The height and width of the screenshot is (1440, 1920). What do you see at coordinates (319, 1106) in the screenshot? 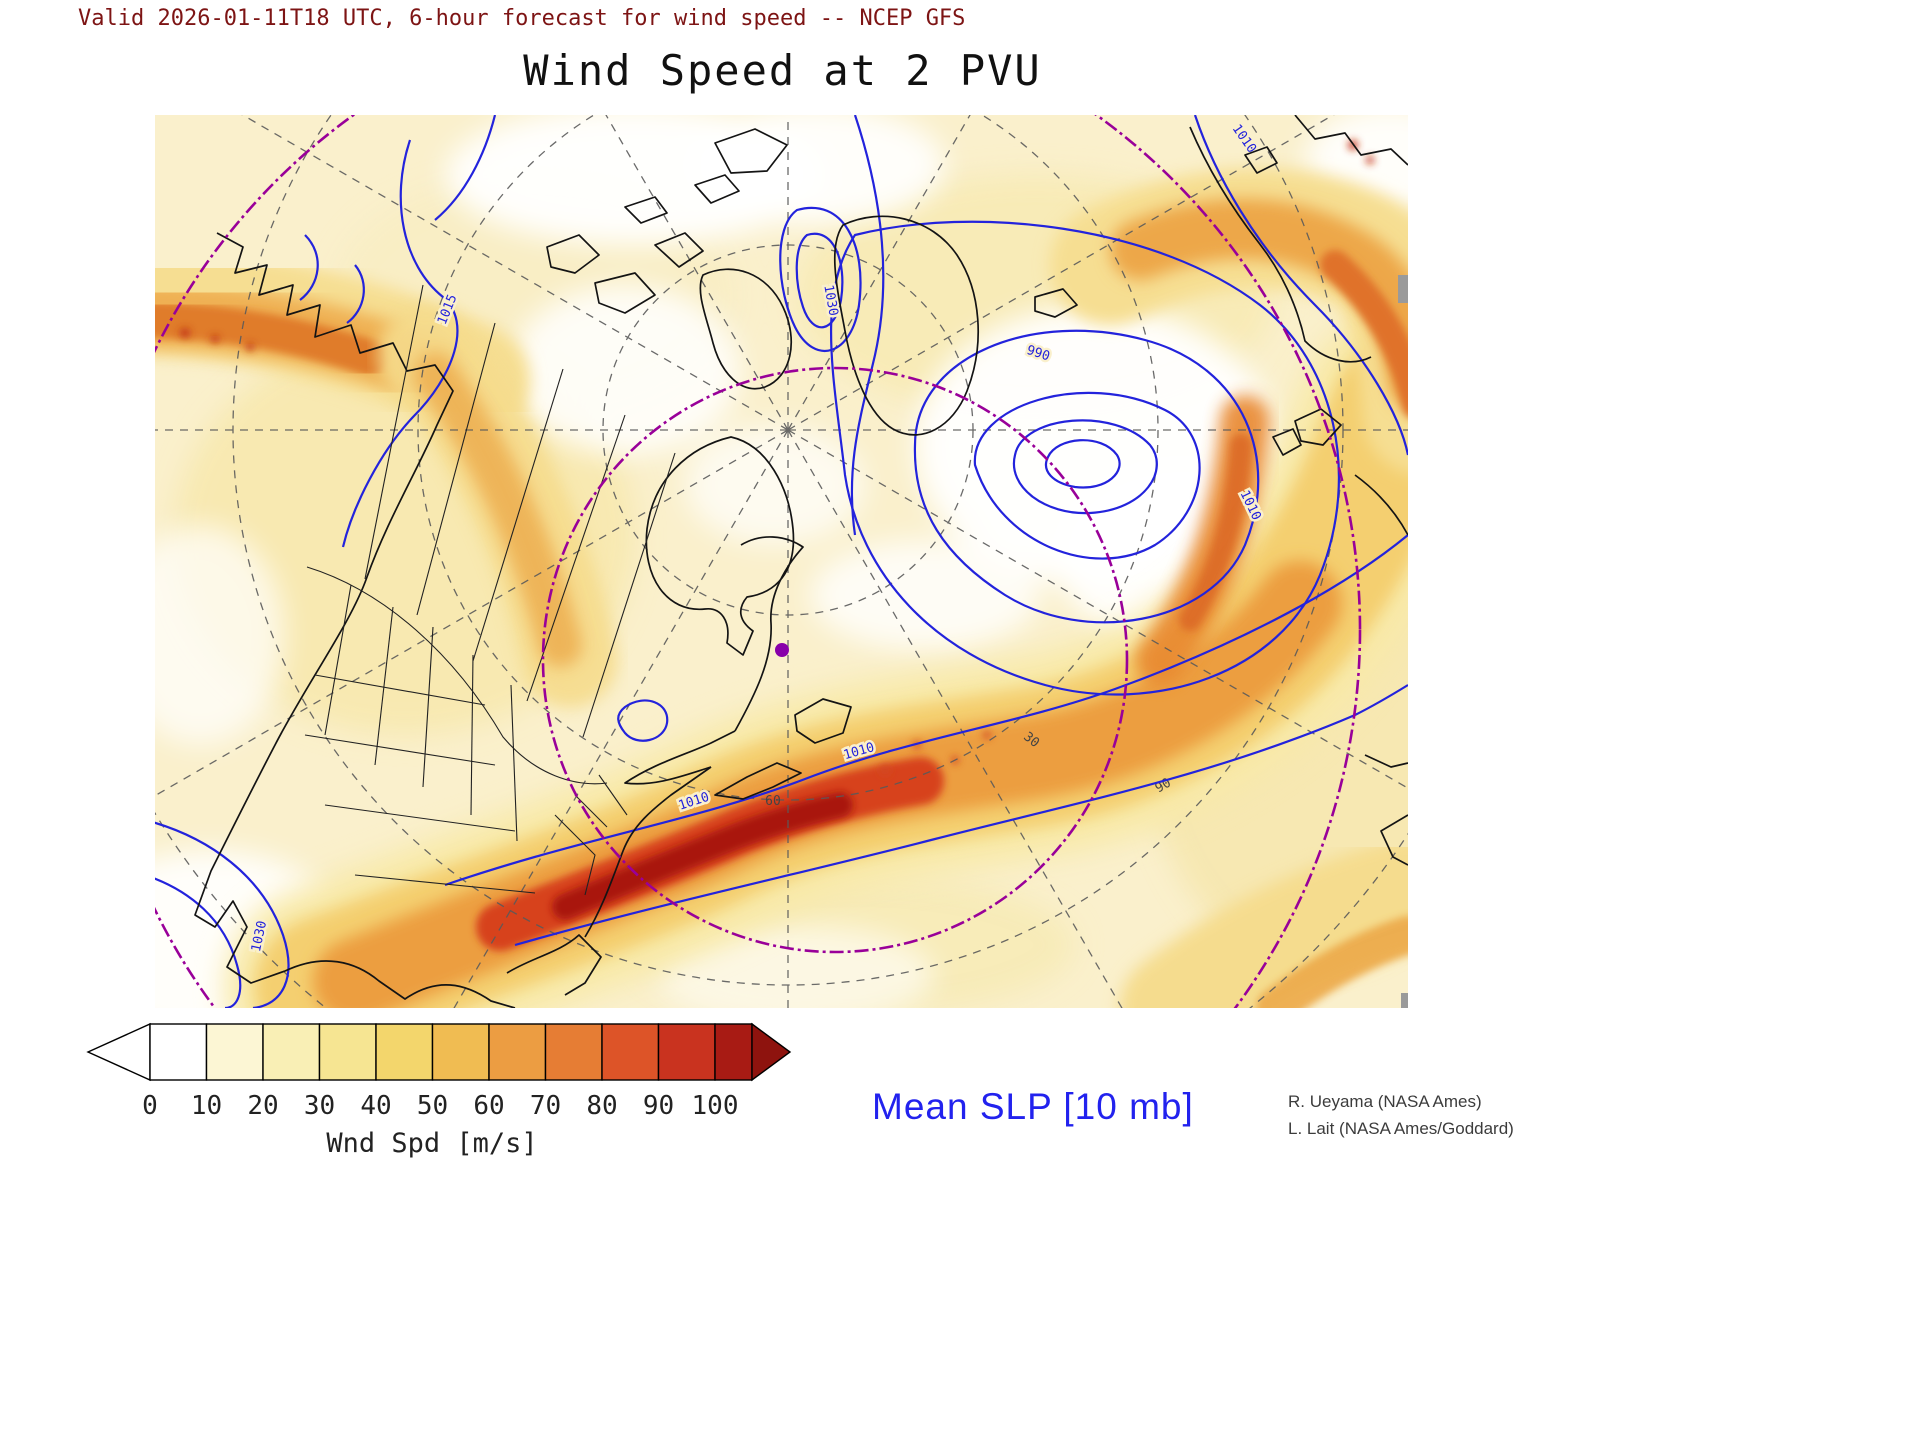
I see `svg-text: 30` at bounding box center [319, 1106].